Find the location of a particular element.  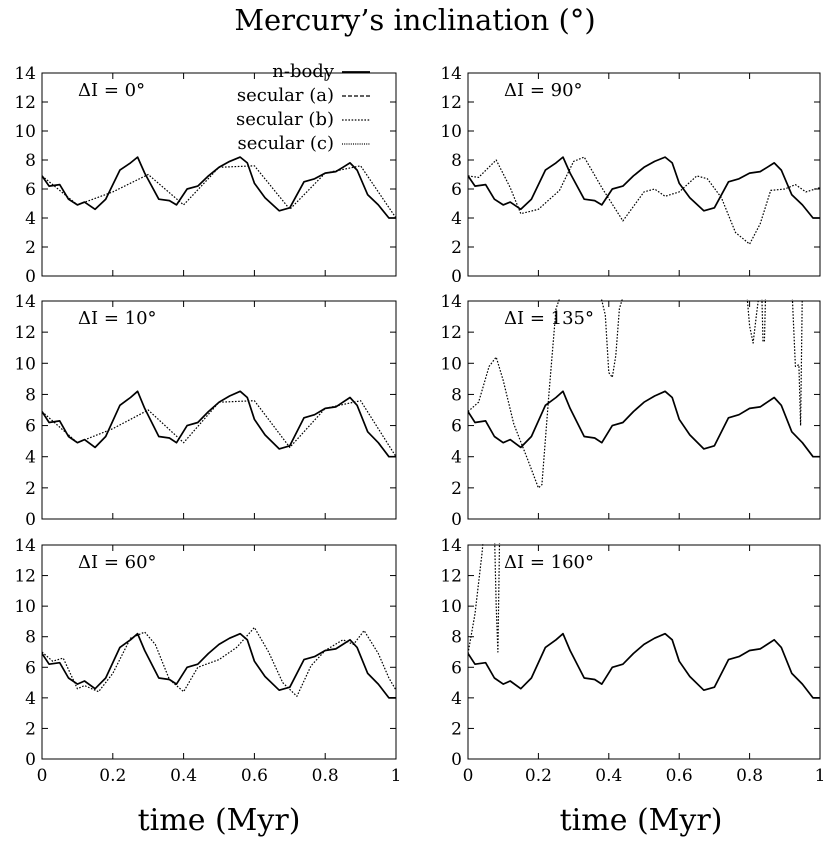

panel-3: 0 2 4 6 8 10 12 14 ΔI = 10° is located at coordinates (205, 411).